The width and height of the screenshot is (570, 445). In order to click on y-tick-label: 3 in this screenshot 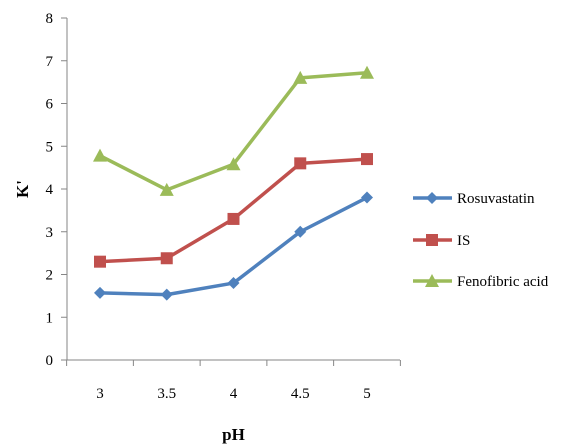, I will do `click(50, 233)`.